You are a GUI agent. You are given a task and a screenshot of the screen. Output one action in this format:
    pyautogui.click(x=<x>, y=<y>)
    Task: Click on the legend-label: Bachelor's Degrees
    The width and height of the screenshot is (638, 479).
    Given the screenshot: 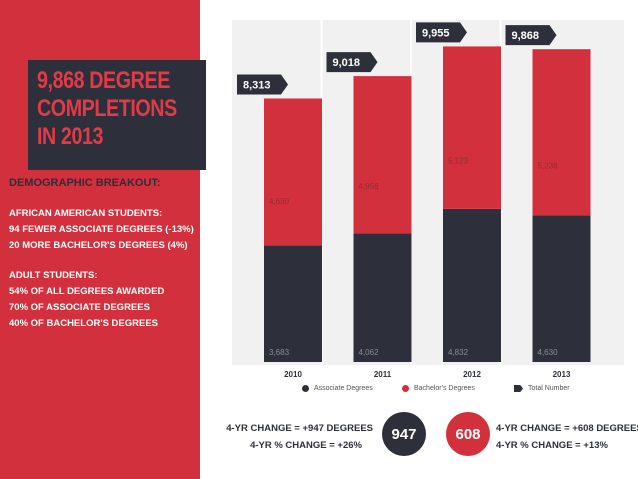 What is the action you would take?
    pyautogui.click(x=444, y=388)
    